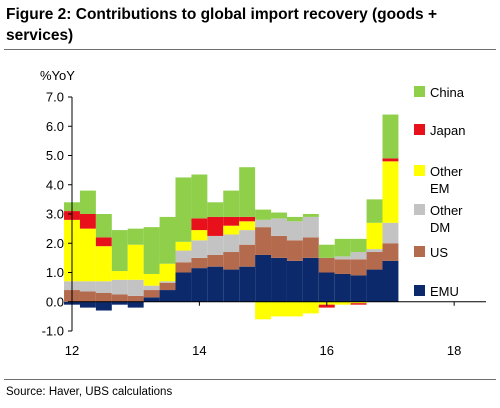 The image size is (500, 408). I want to click on legend-swatch-japan, so click(419, 129).